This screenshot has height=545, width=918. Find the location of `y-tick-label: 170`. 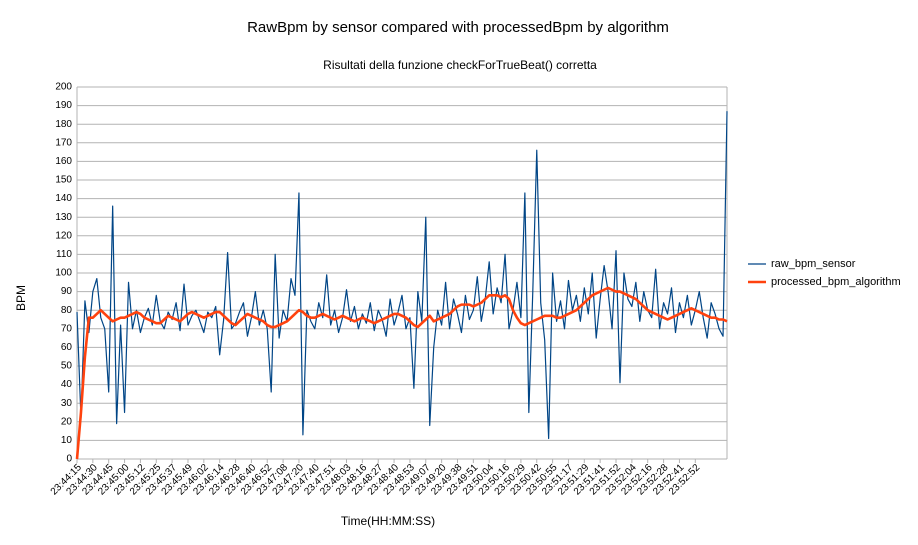

y-tick-label: 170 is located at coordinates (63, 142).